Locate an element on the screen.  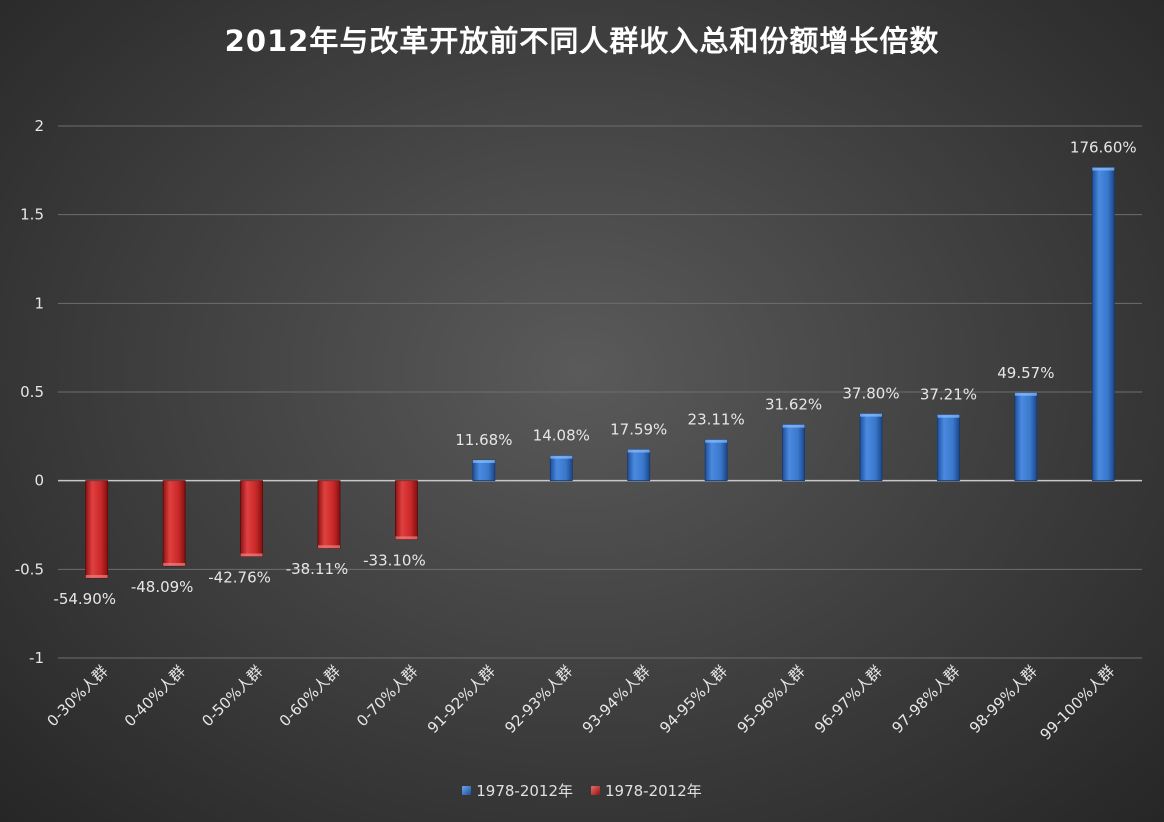
bar-0-50%人群 is located at coordinates (251, 518).